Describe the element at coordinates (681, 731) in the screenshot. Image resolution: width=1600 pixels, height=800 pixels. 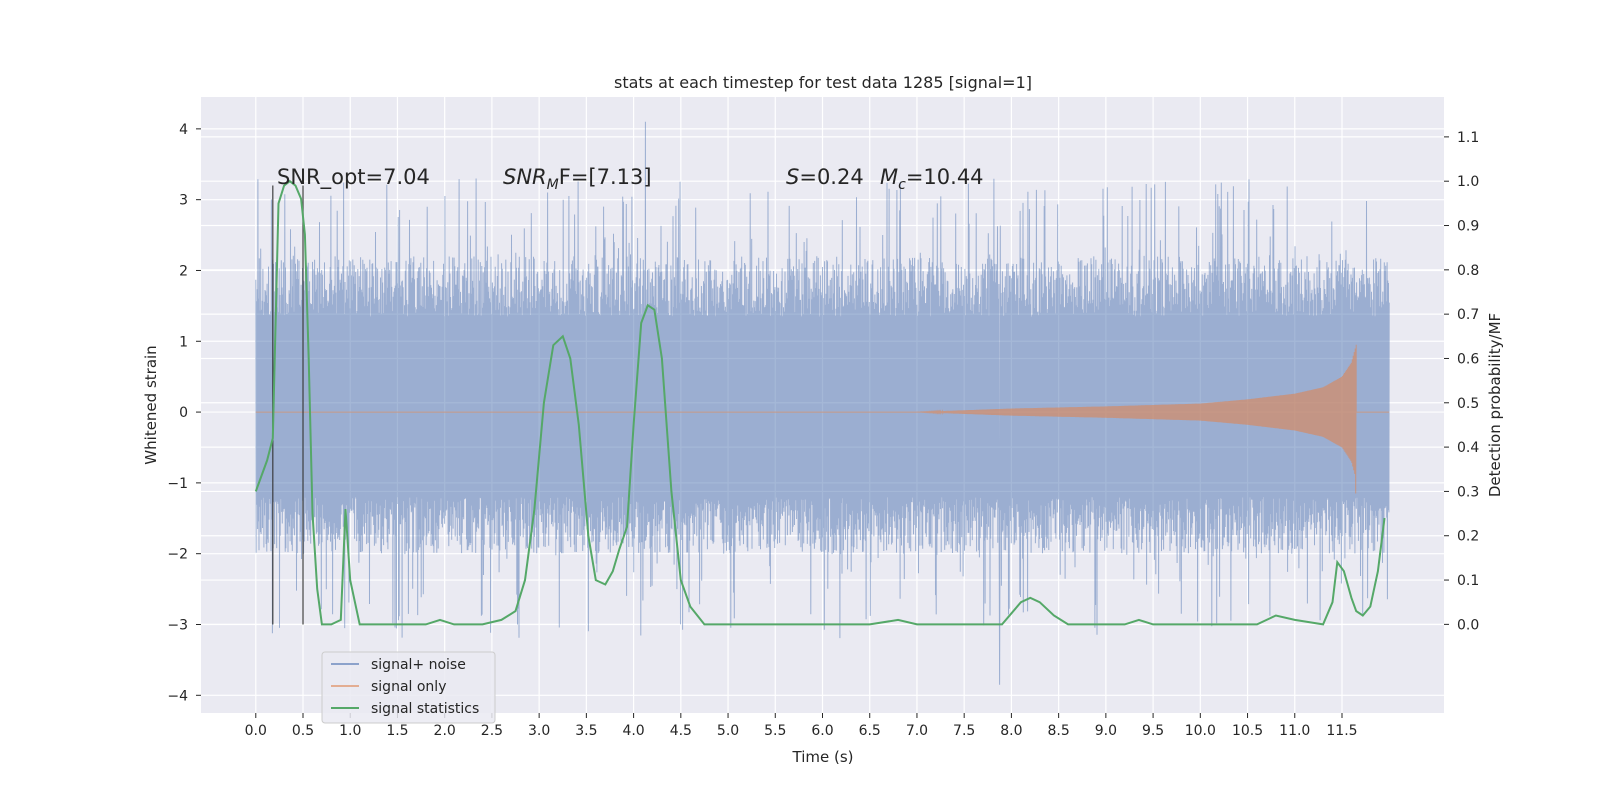
I see `x-tick-label: 4.5` at that location.